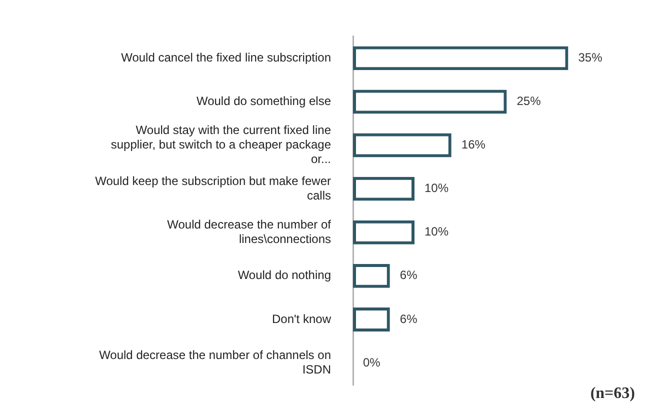 The height and width of the screenshot is (414, 647). I want to click on y-tick-label: Would do something else, so click(264, 101).